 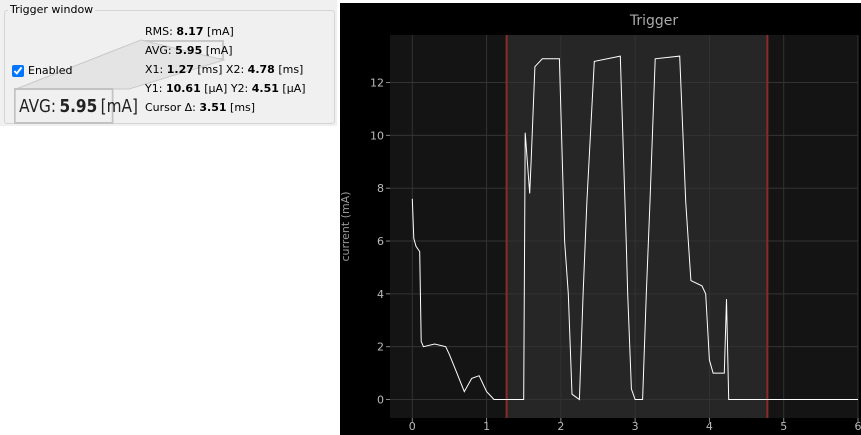 I want to click on stat-row: AVG: 5.95 [mA], so click(x=189, y=50).